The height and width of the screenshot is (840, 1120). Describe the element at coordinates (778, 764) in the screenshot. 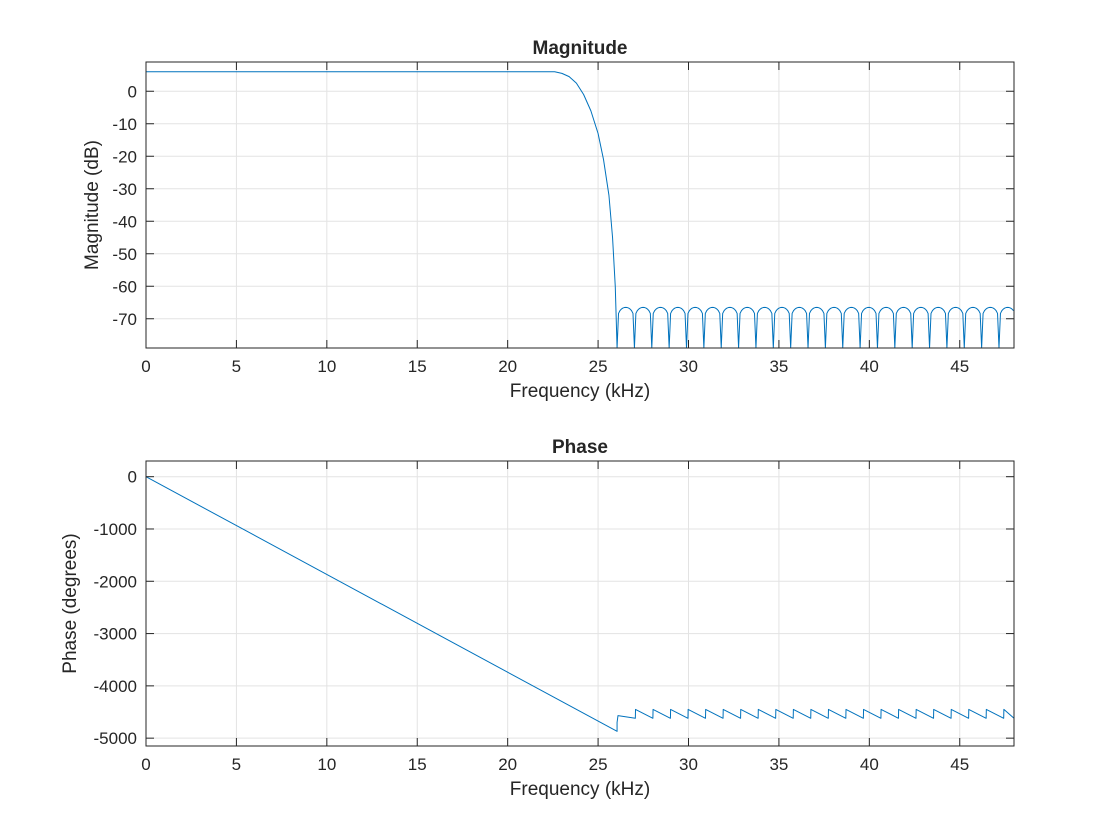

I see `phase-x-tick-label: 35` at that location.